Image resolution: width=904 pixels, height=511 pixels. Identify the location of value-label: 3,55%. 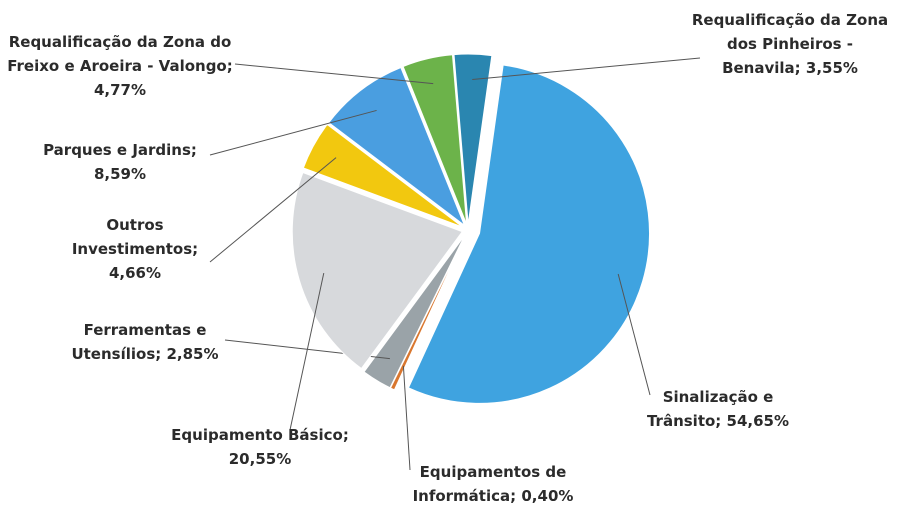
(831, 68).